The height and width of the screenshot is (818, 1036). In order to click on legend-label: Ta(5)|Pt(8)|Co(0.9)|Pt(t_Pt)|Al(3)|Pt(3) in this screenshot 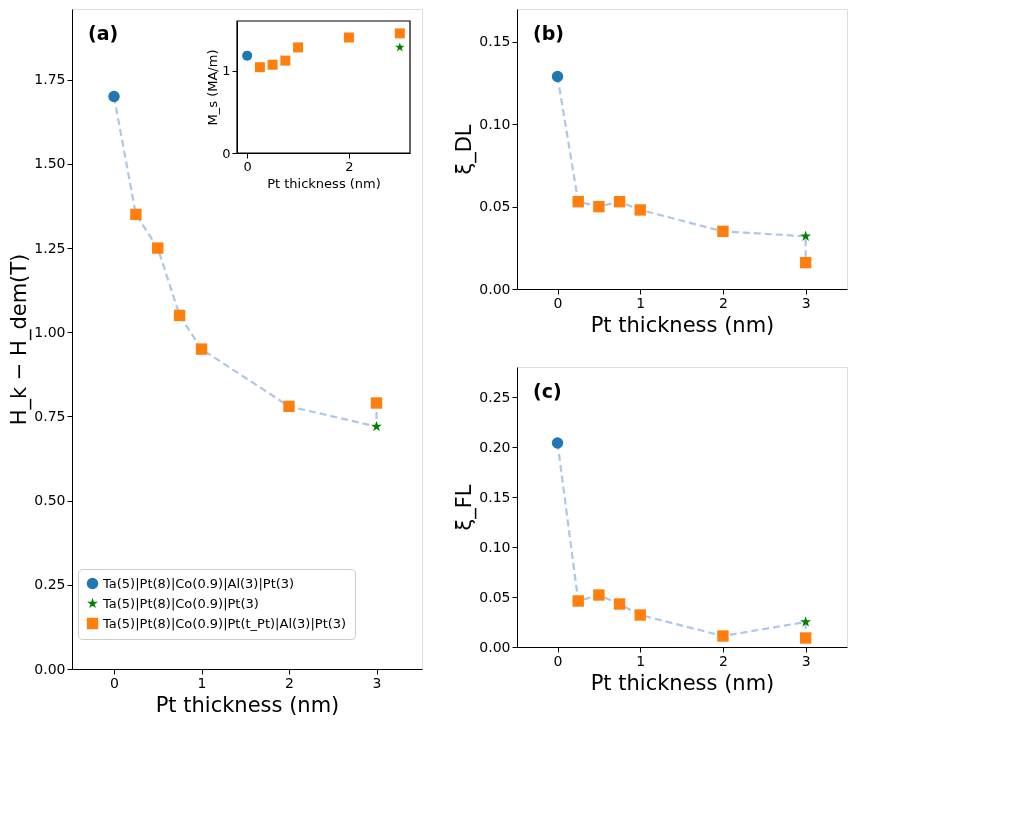, I will do `click(224, 623)`.